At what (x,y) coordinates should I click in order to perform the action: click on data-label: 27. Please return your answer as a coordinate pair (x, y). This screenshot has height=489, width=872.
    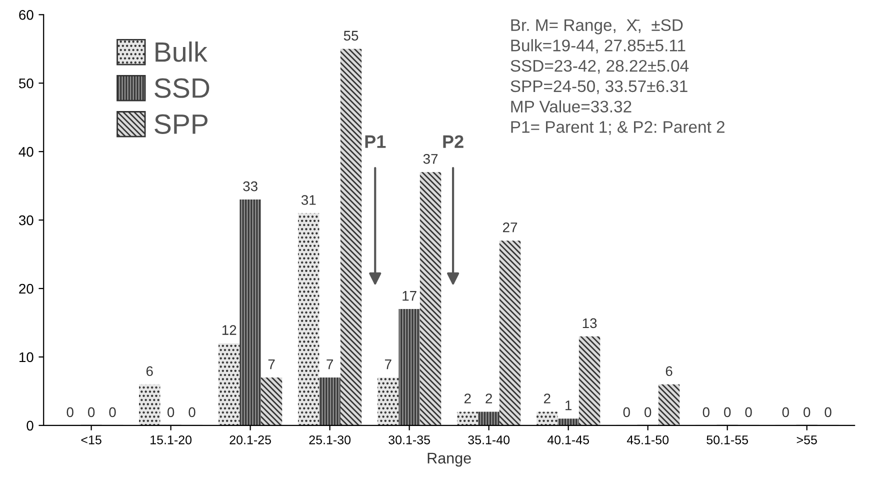
    Looking at the image, I should click on (510, 227).